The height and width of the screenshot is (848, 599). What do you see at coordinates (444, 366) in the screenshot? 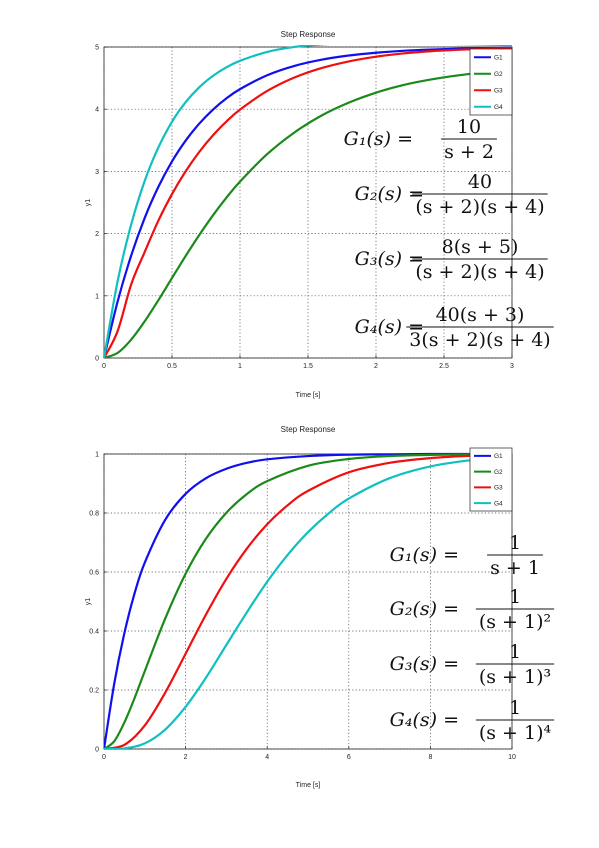
I see `x-tick-label: 2.5` at bounding box center [444, 366].